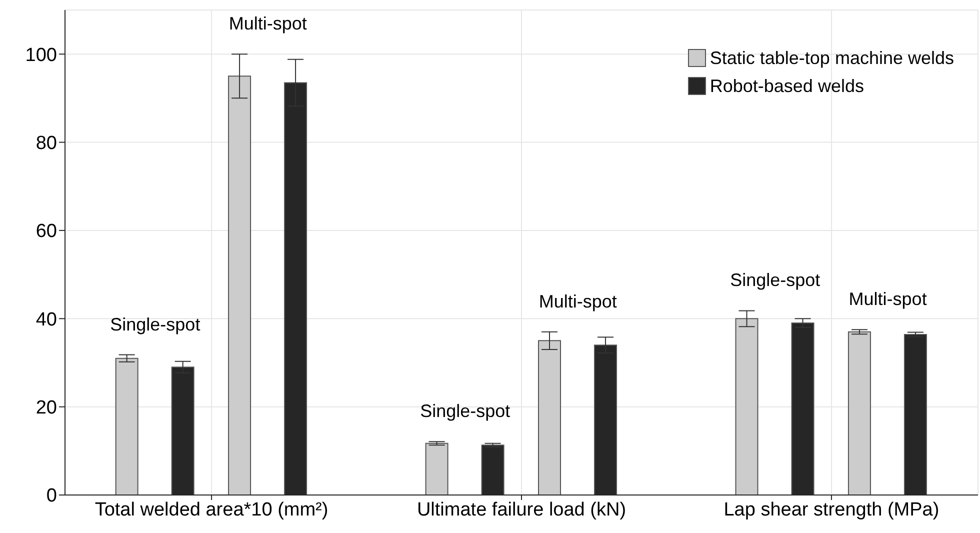  Describe the element at coordinates (211, 509) in the screenshot. I see `text: Total welded area*10 (mm²)` at that location.